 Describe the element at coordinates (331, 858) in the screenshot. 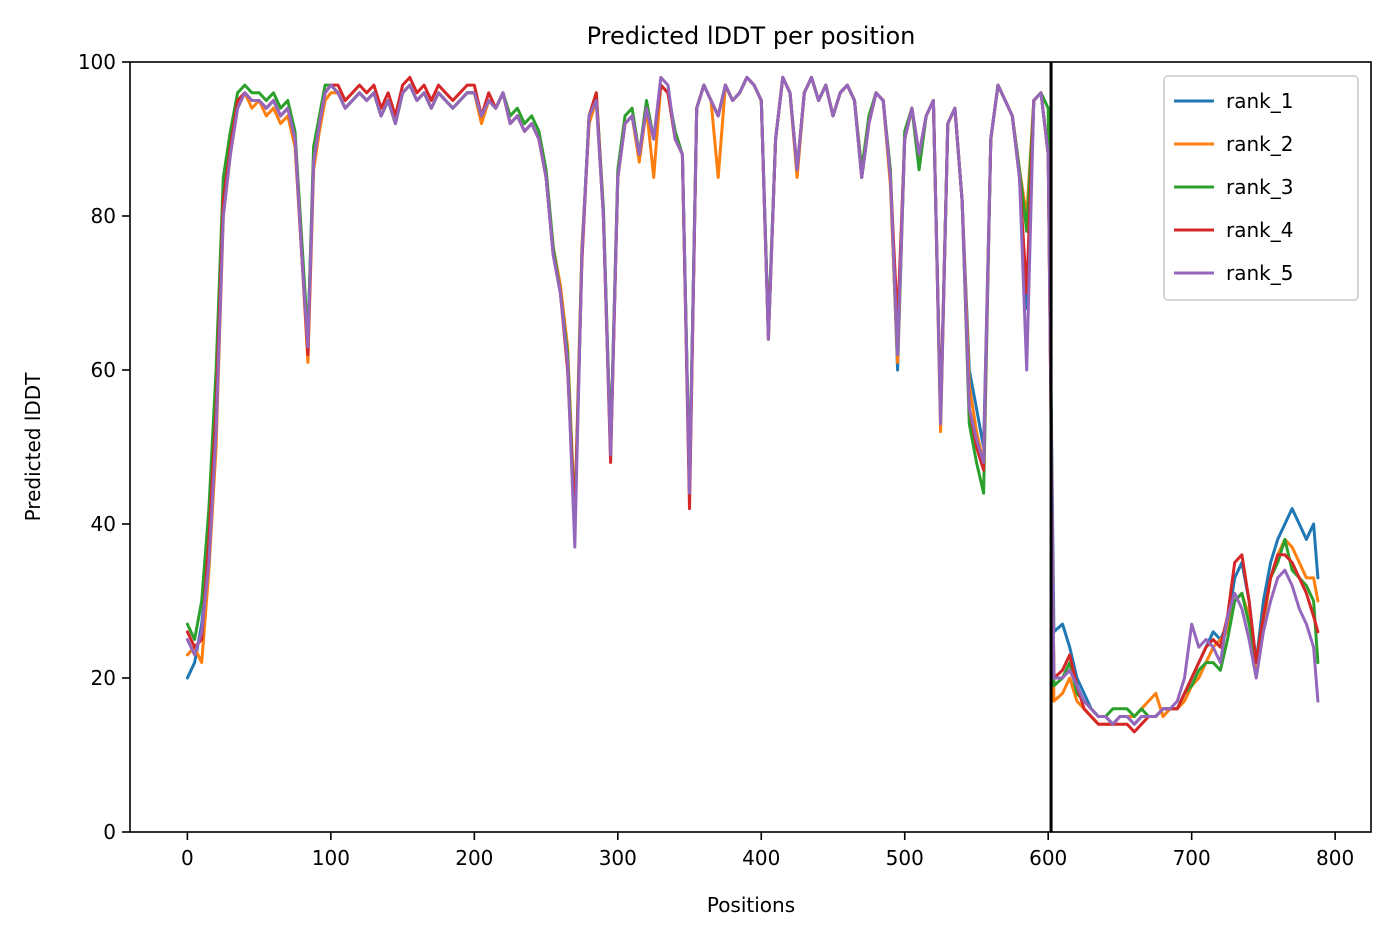

I see `x-tick-label: 100` at that location.